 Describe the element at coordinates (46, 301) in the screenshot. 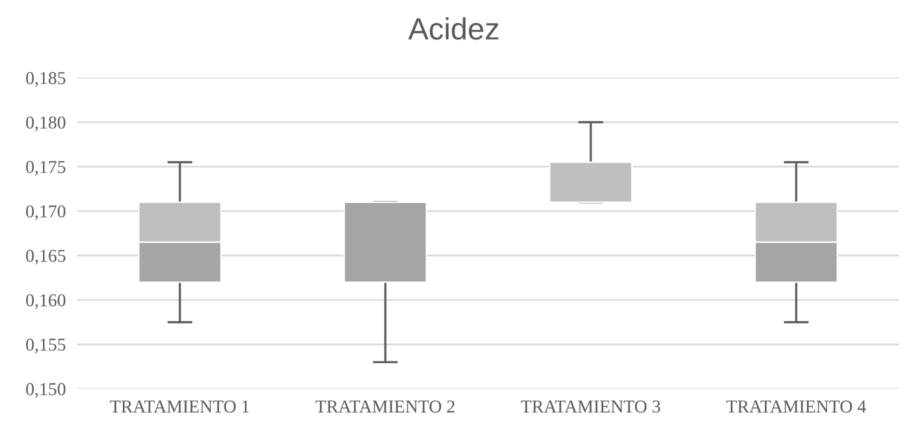

I see `y-tick-label: 0,160` at that location.